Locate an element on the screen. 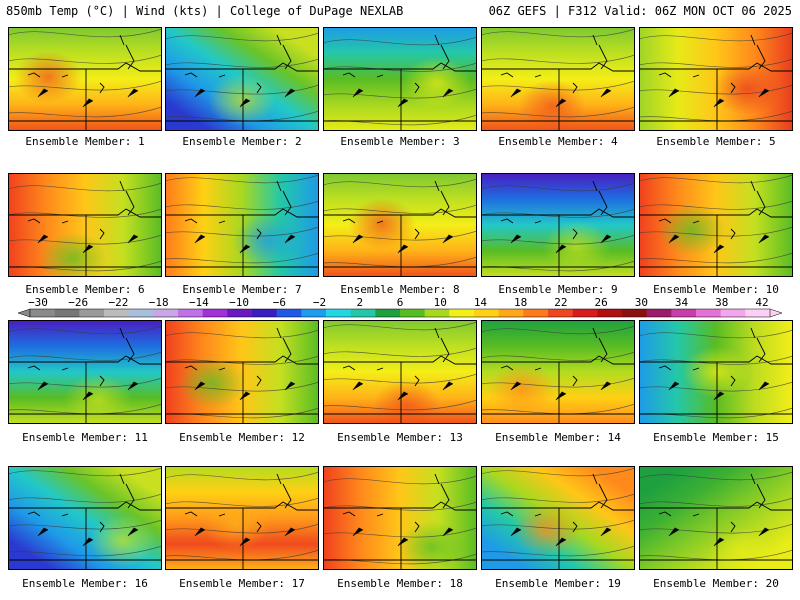  colorbar-tick-label: 34 is located at coordinates (682, 302).